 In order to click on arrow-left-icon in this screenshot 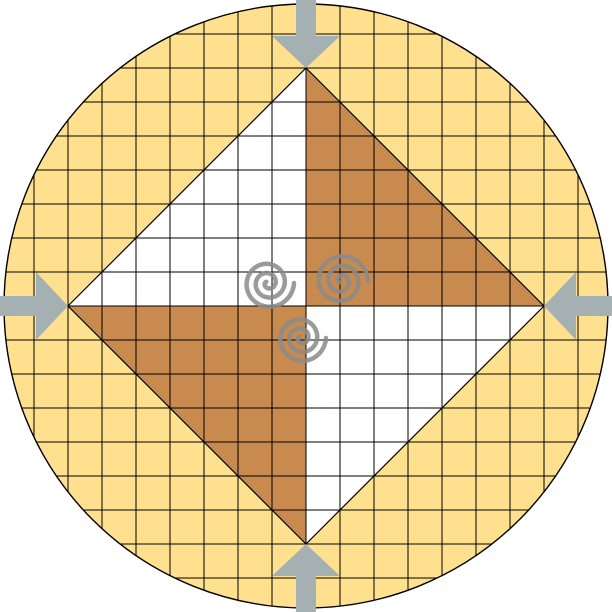, I will do `click(578, 306)`.